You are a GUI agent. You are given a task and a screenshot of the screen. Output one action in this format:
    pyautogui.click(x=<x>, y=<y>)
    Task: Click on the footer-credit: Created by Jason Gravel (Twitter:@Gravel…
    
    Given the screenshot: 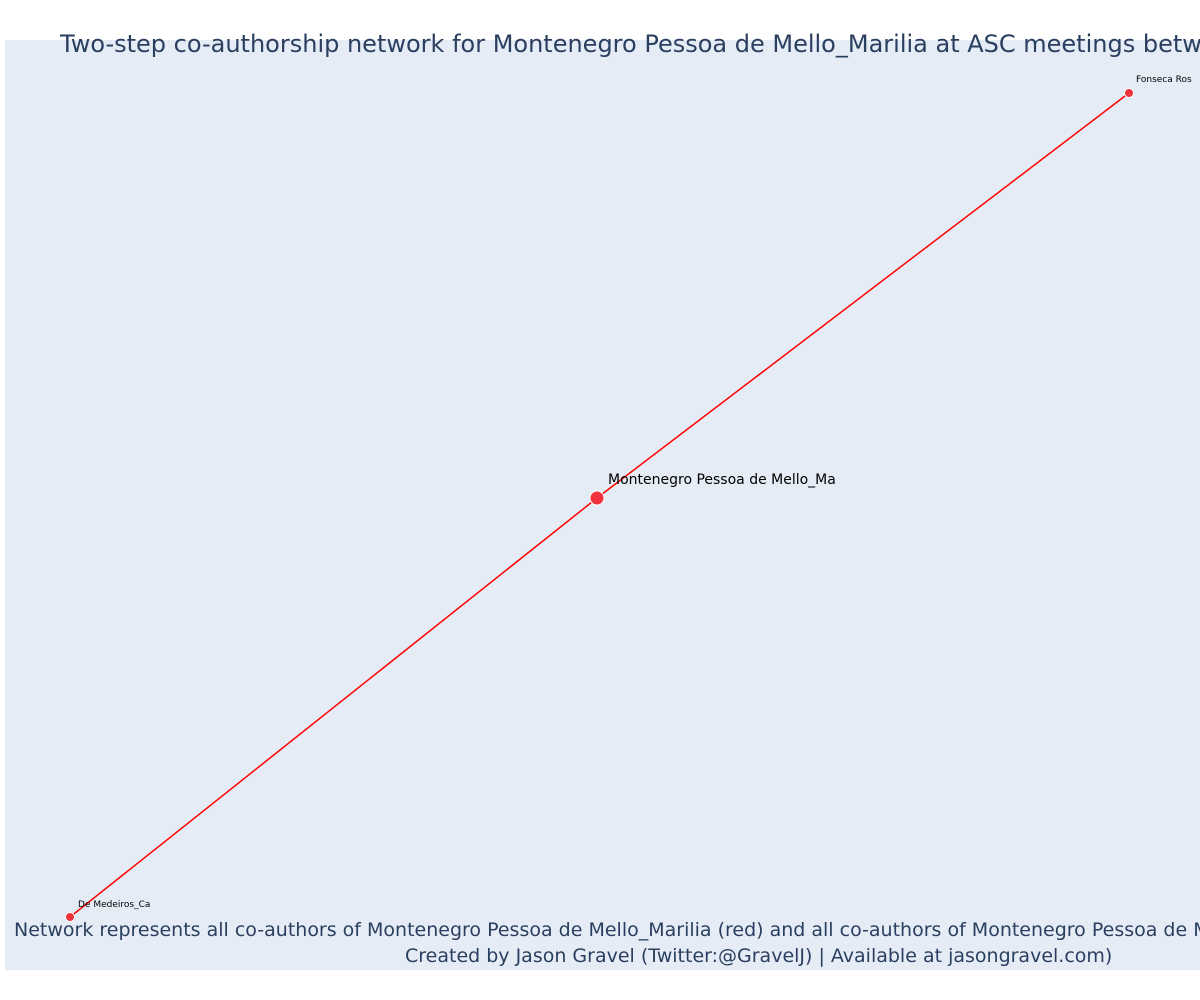 What is the action you would take?
    pyautogui.click(x=759, y=956)
    